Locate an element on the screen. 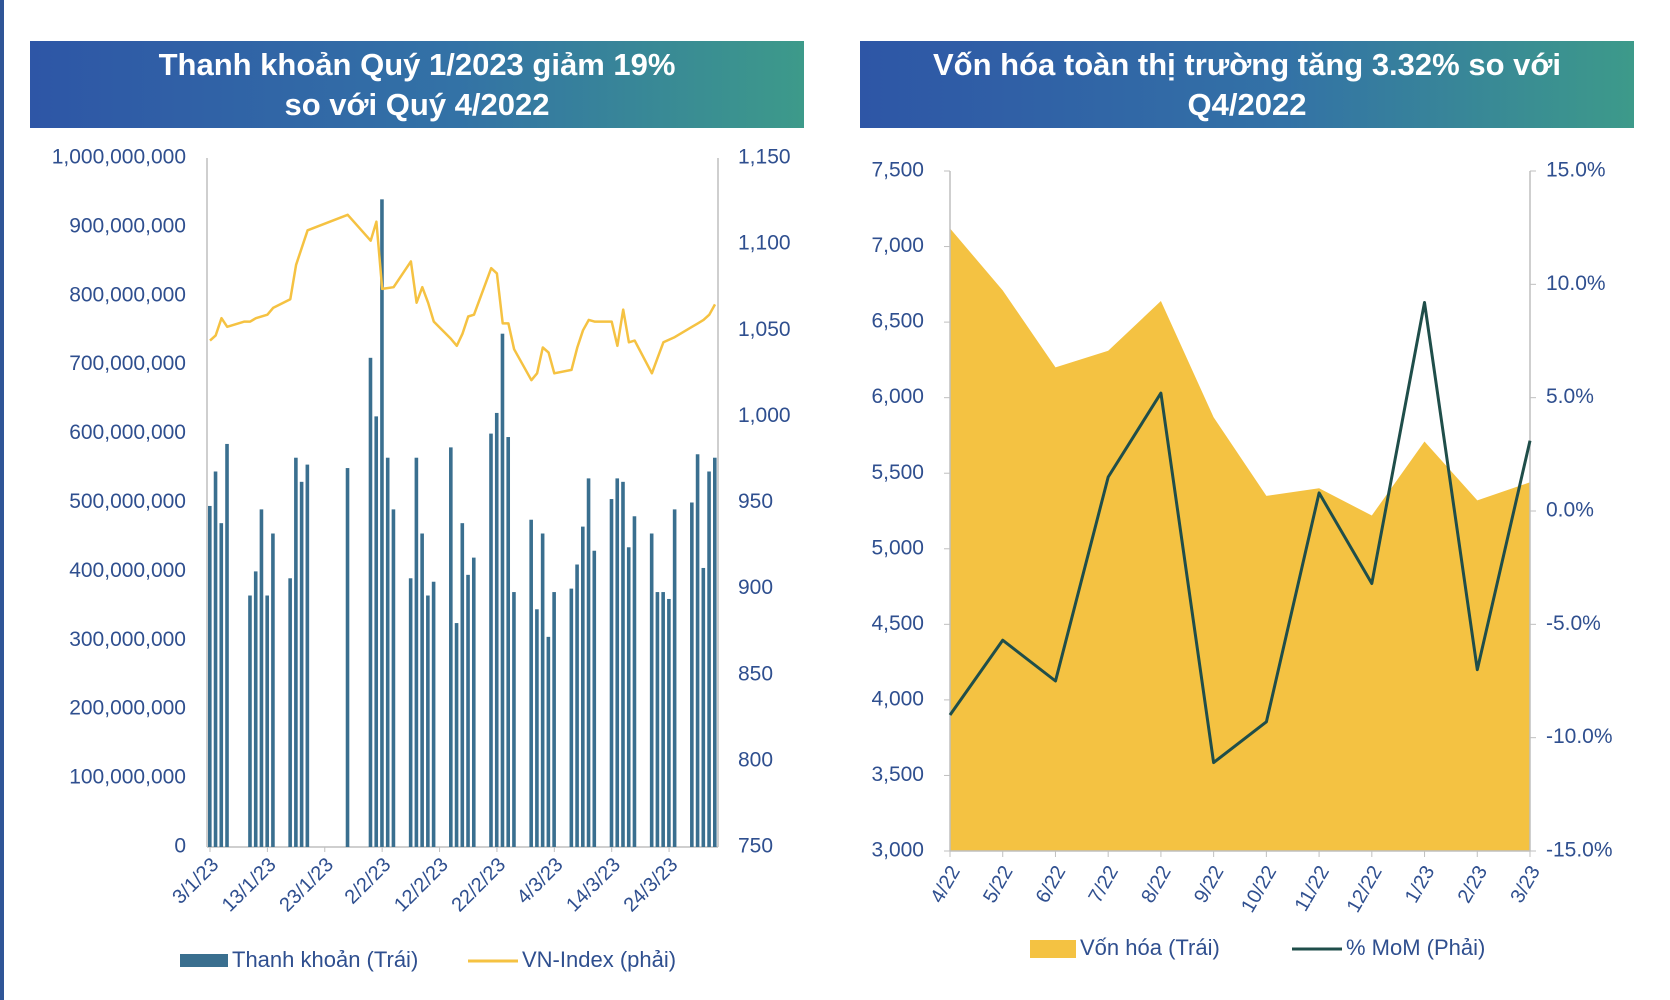  right-x-tick-label: 12/22 is located at coordinates (1365, 889).